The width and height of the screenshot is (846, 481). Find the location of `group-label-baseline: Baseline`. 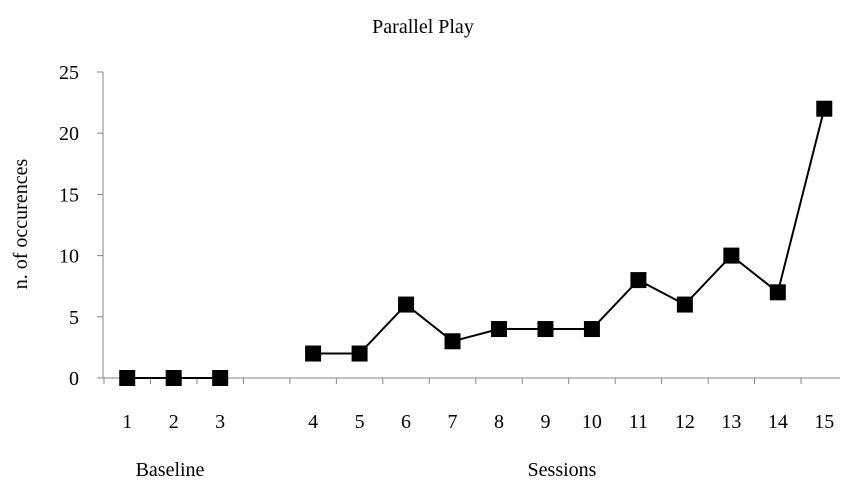

group-label-baseline: Baseline is located at coordinates (170, 470).